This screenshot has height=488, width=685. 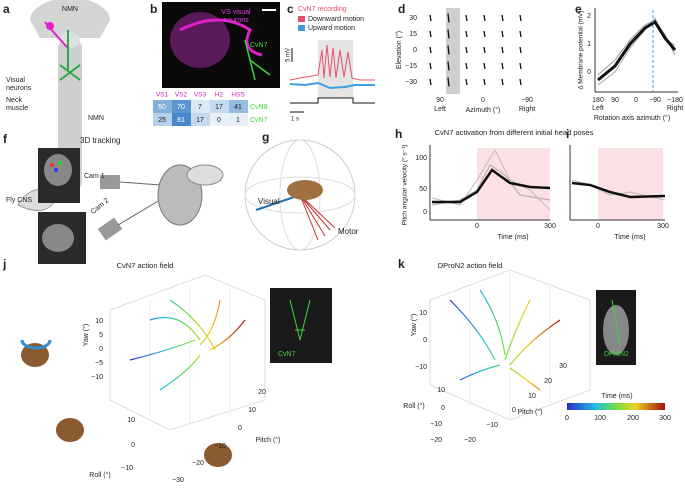 What do you see at coordinates (399, 50) in the screenshot?
I see `text: Elevation (°)` at bounding box center [399, 50].